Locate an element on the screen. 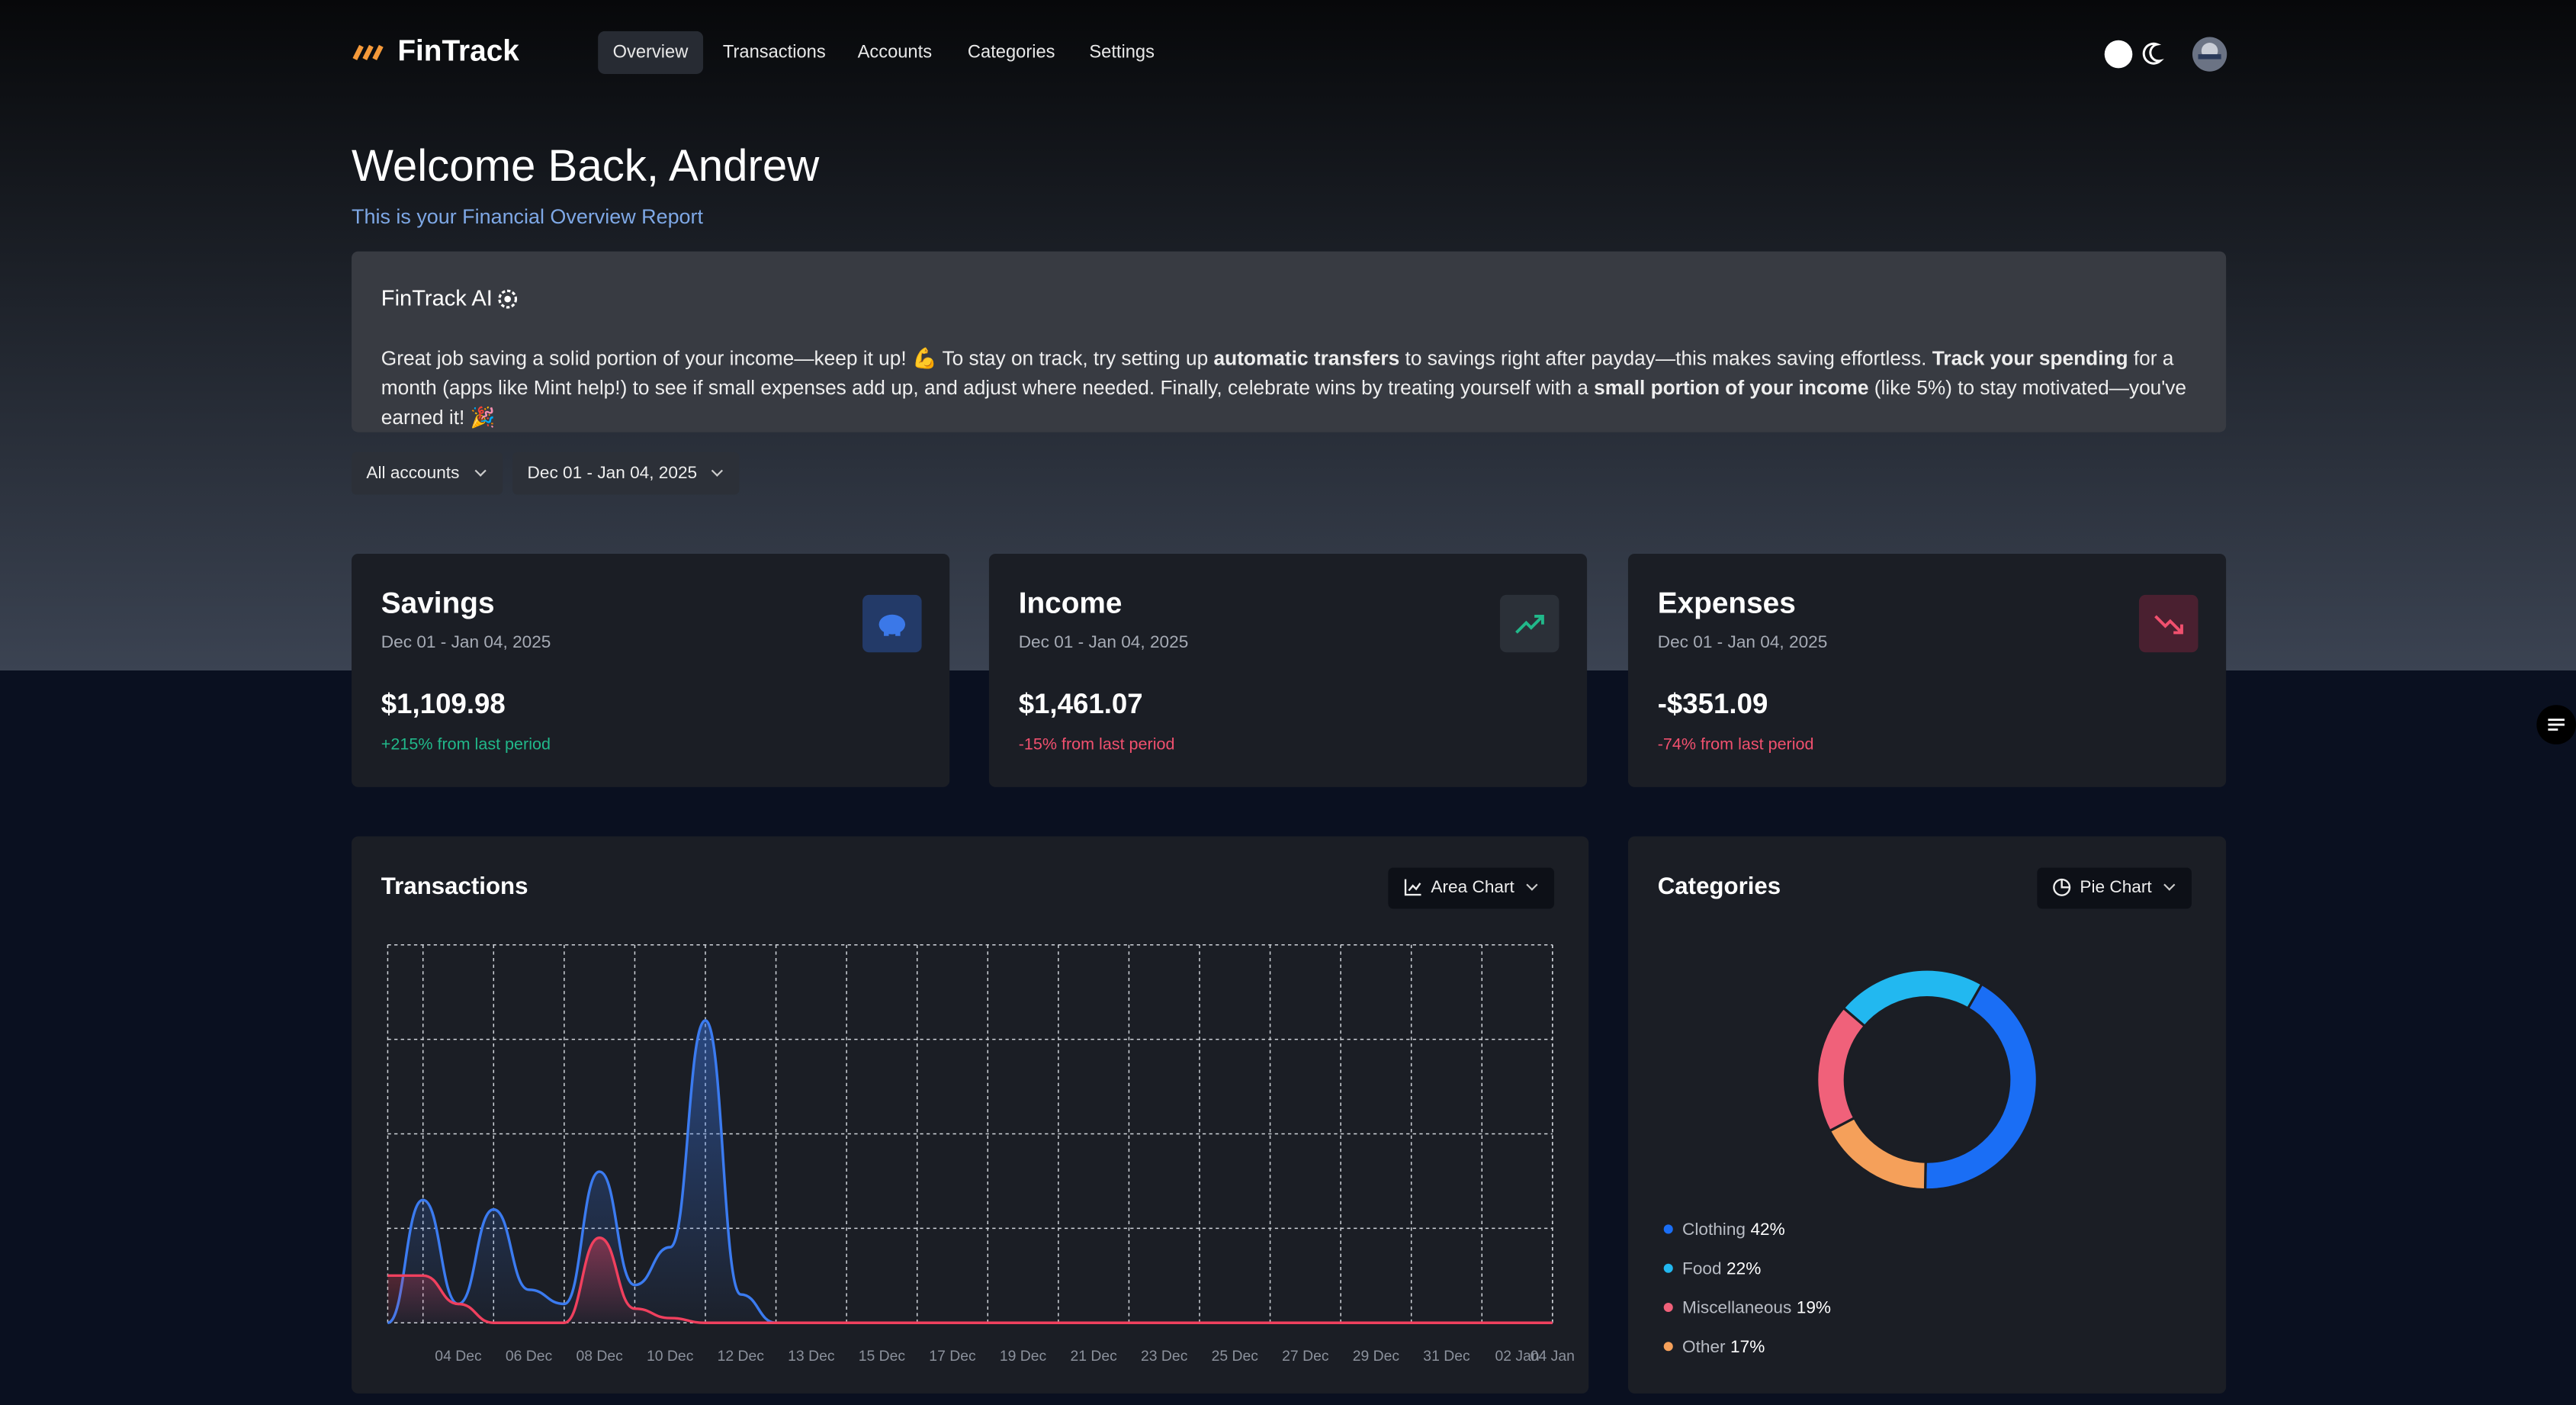  x-tick-label: 23 Dec is located at coordinates (1164, 1357).